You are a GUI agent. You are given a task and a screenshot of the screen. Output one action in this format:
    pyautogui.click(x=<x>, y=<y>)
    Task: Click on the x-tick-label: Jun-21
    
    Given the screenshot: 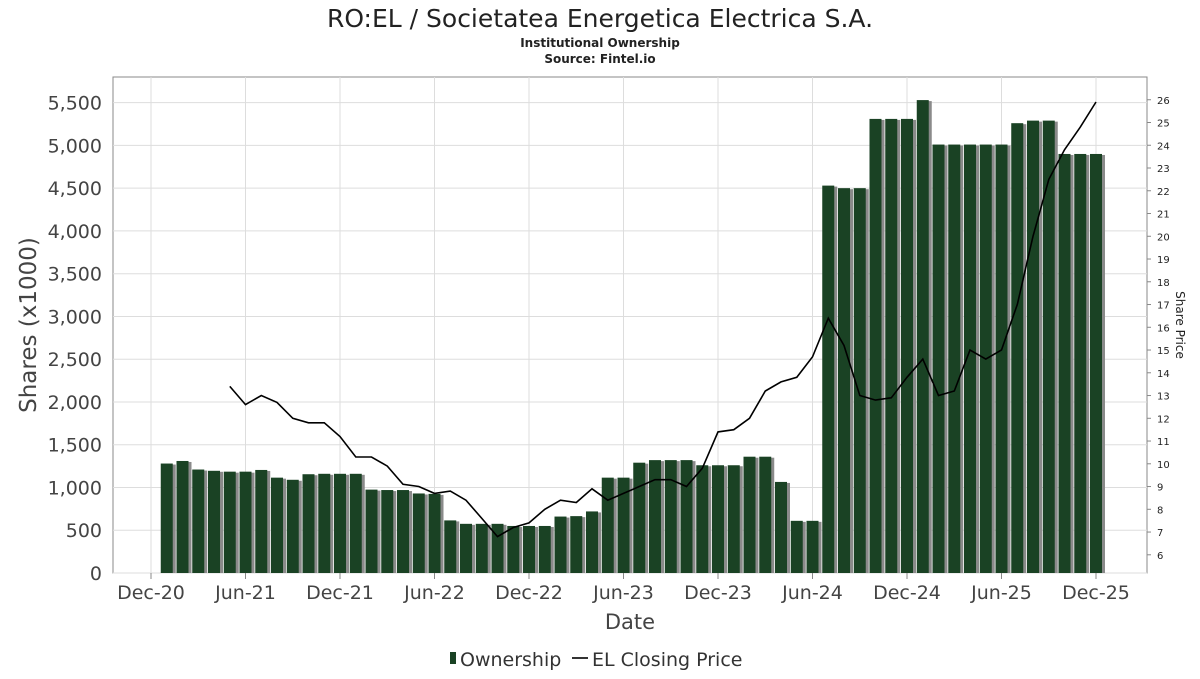 What is the action you would take?
    pyautogui.click(x=245, y=593)
    